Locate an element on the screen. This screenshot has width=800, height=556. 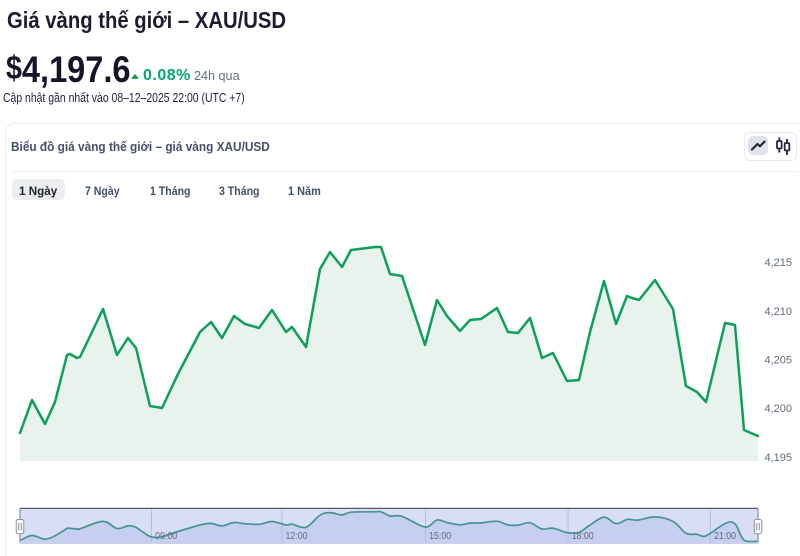
svg-text: 4,195 is located at coordinates (778, 458).